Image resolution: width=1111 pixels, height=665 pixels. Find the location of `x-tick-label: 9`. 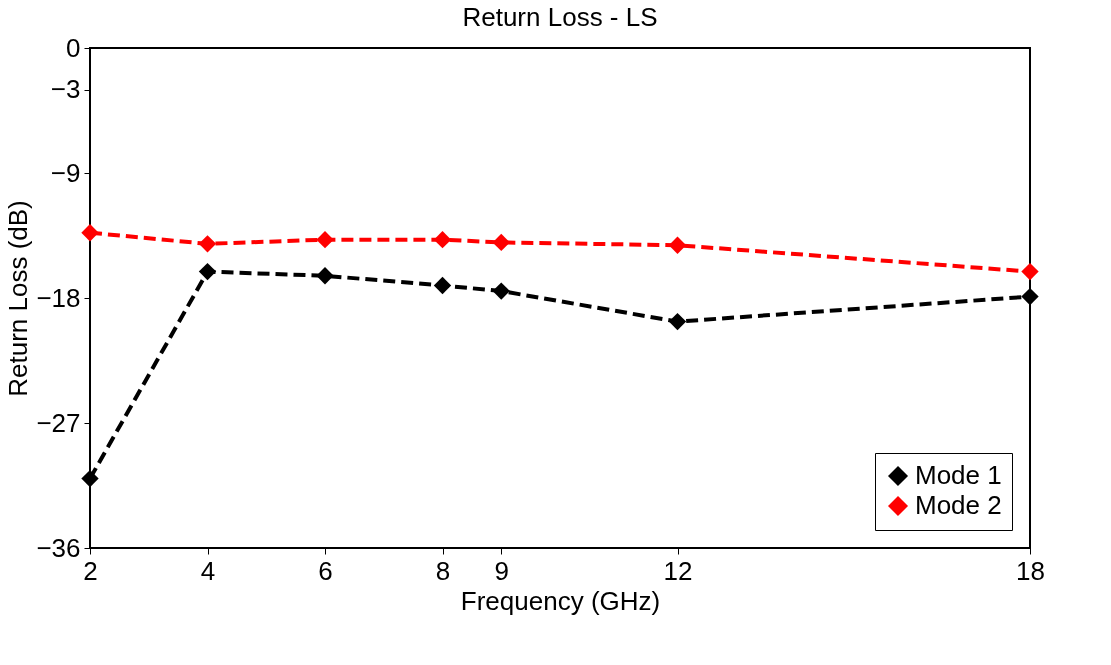

x-tick-label: 9 is located at coordinates (501, 570).